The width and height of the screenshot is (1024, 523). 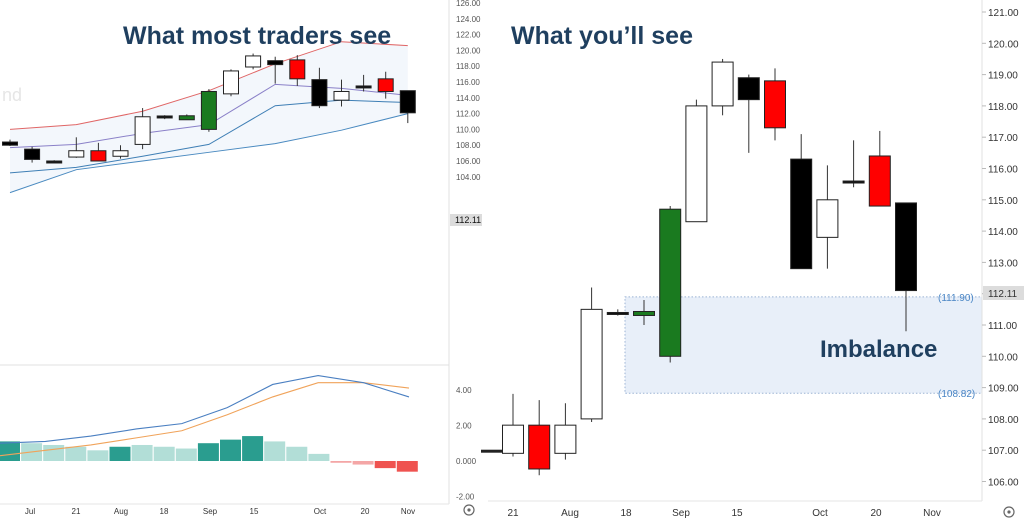 What do you see at coordinates (876, 513) in the screenshot?
I see `right-x-tick: 20` at bounding box center [876, 513].